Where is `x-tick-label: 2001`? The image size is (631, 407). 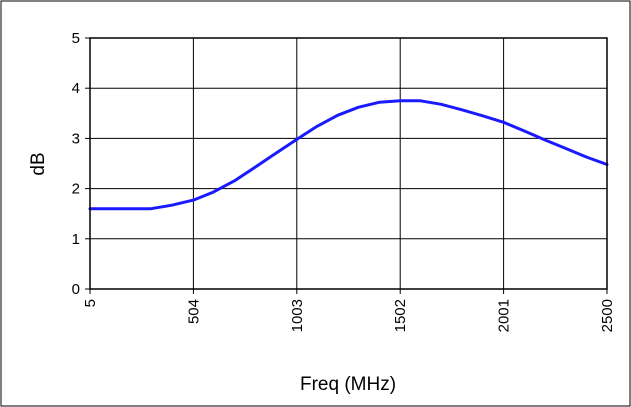
x-tick-label: 2001 is located at coordinates (504, 315).